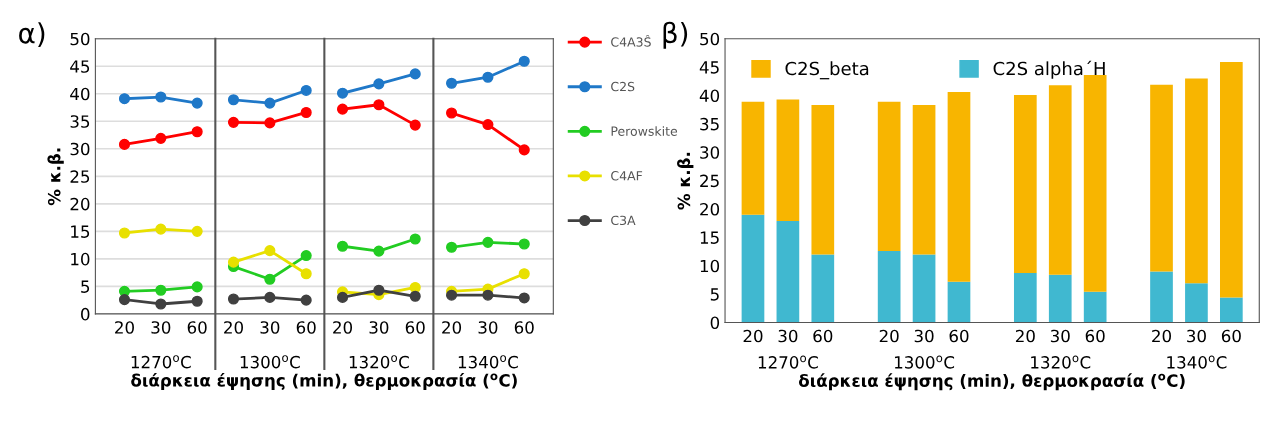 Image resolution: width=1272 pixels, height=430 pixels. I want to click on y-tick-label: 50, so click(710, 39).